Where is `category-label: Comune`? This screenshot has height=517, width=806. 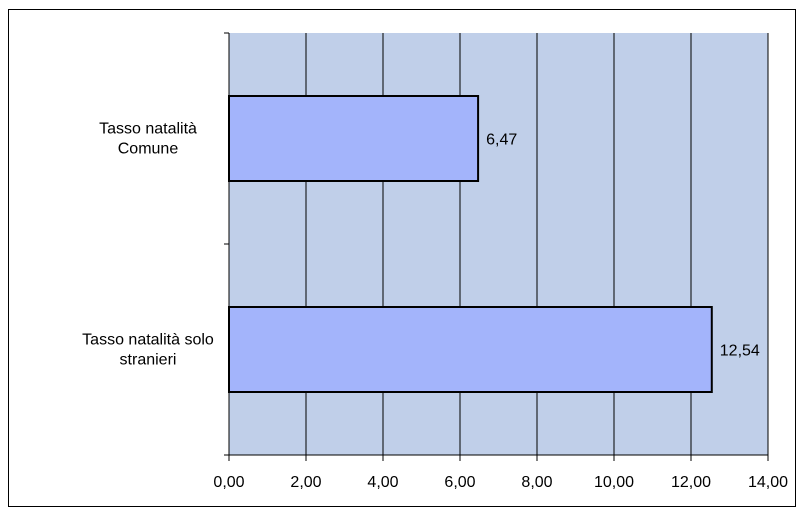
category-label: Comune is located at coordinates (148, 149).